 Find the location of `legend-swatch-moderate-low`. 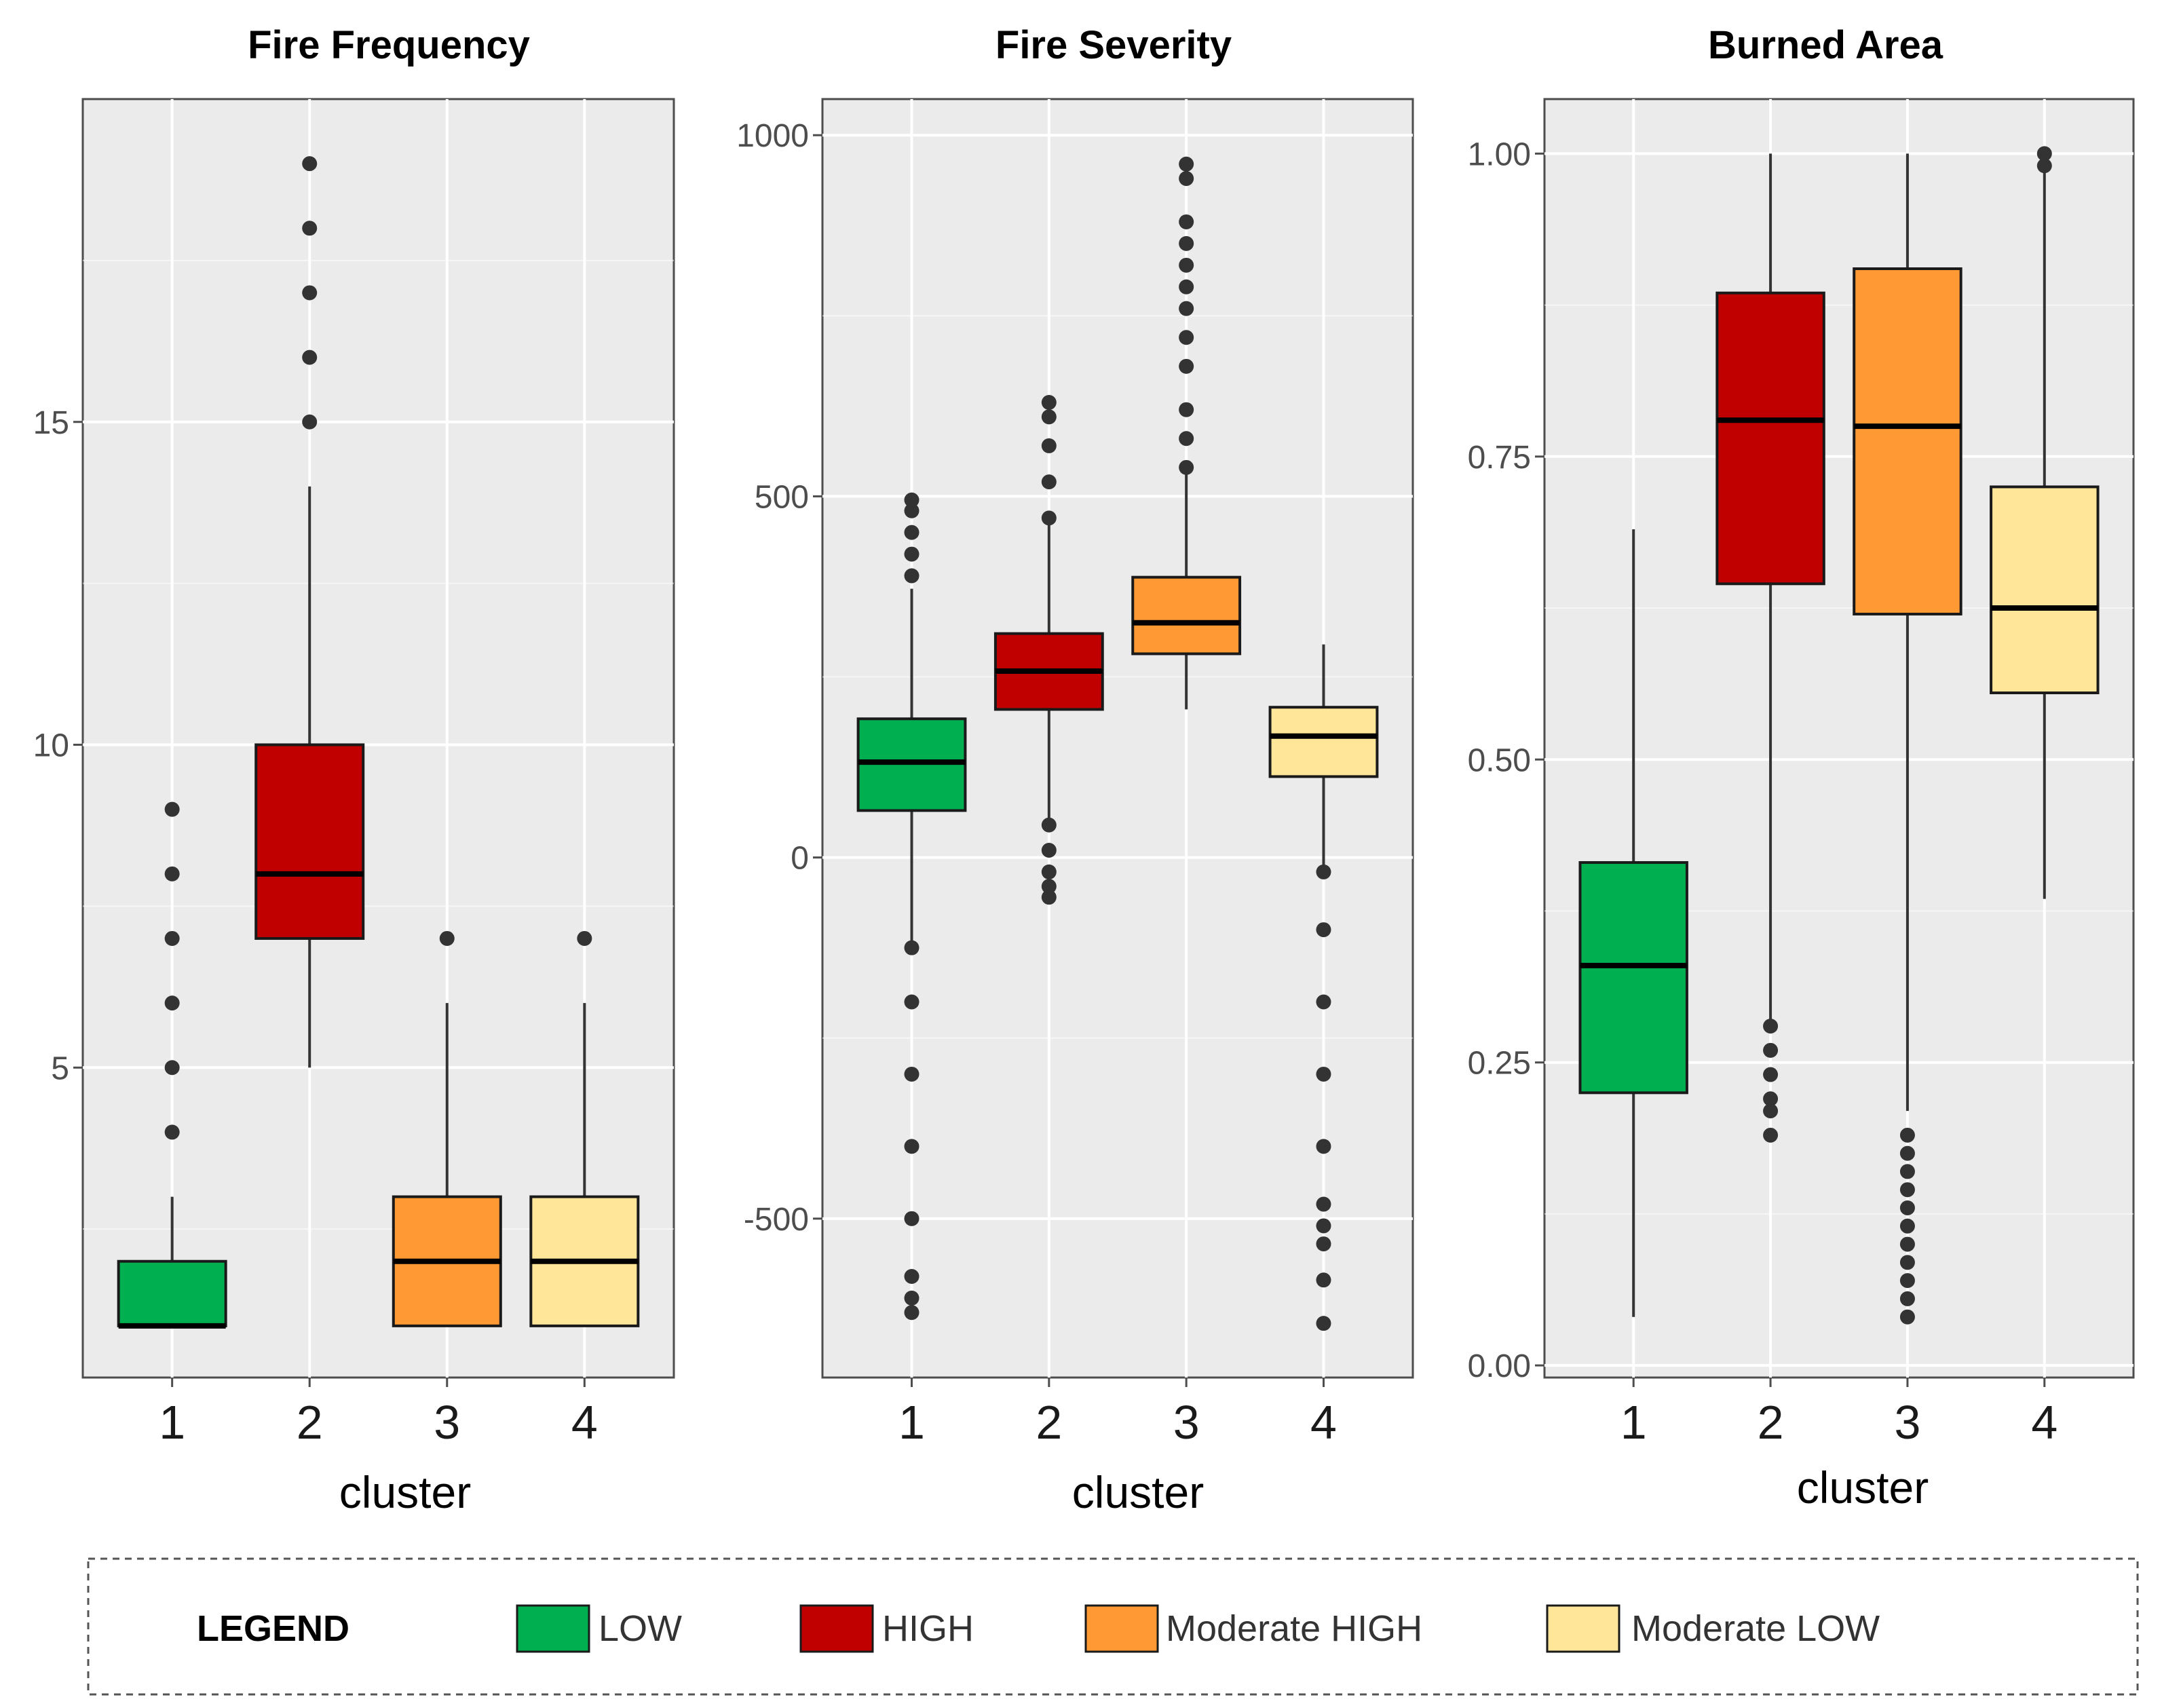

legend-swatch-moderate-low is located at coordinates (1583, 1628).